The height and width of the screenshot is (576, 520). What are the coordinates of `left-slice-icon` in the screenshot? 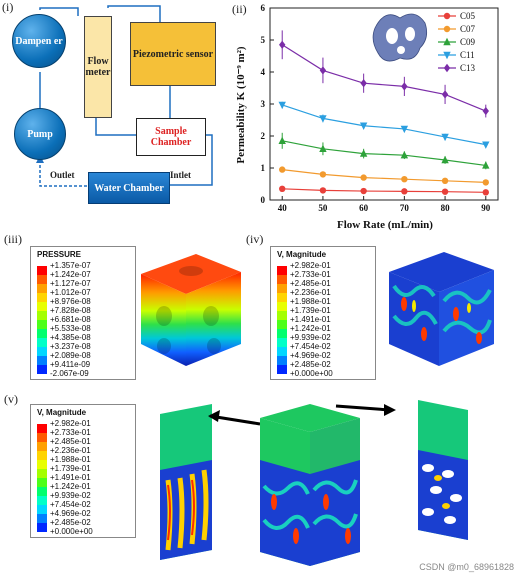 It's located at (186, 482).